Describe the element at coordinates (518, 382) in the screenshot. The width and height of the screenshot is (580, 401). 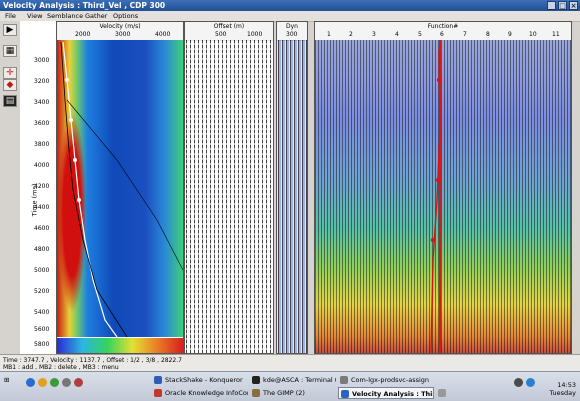
I see `volume-icon` at that location.